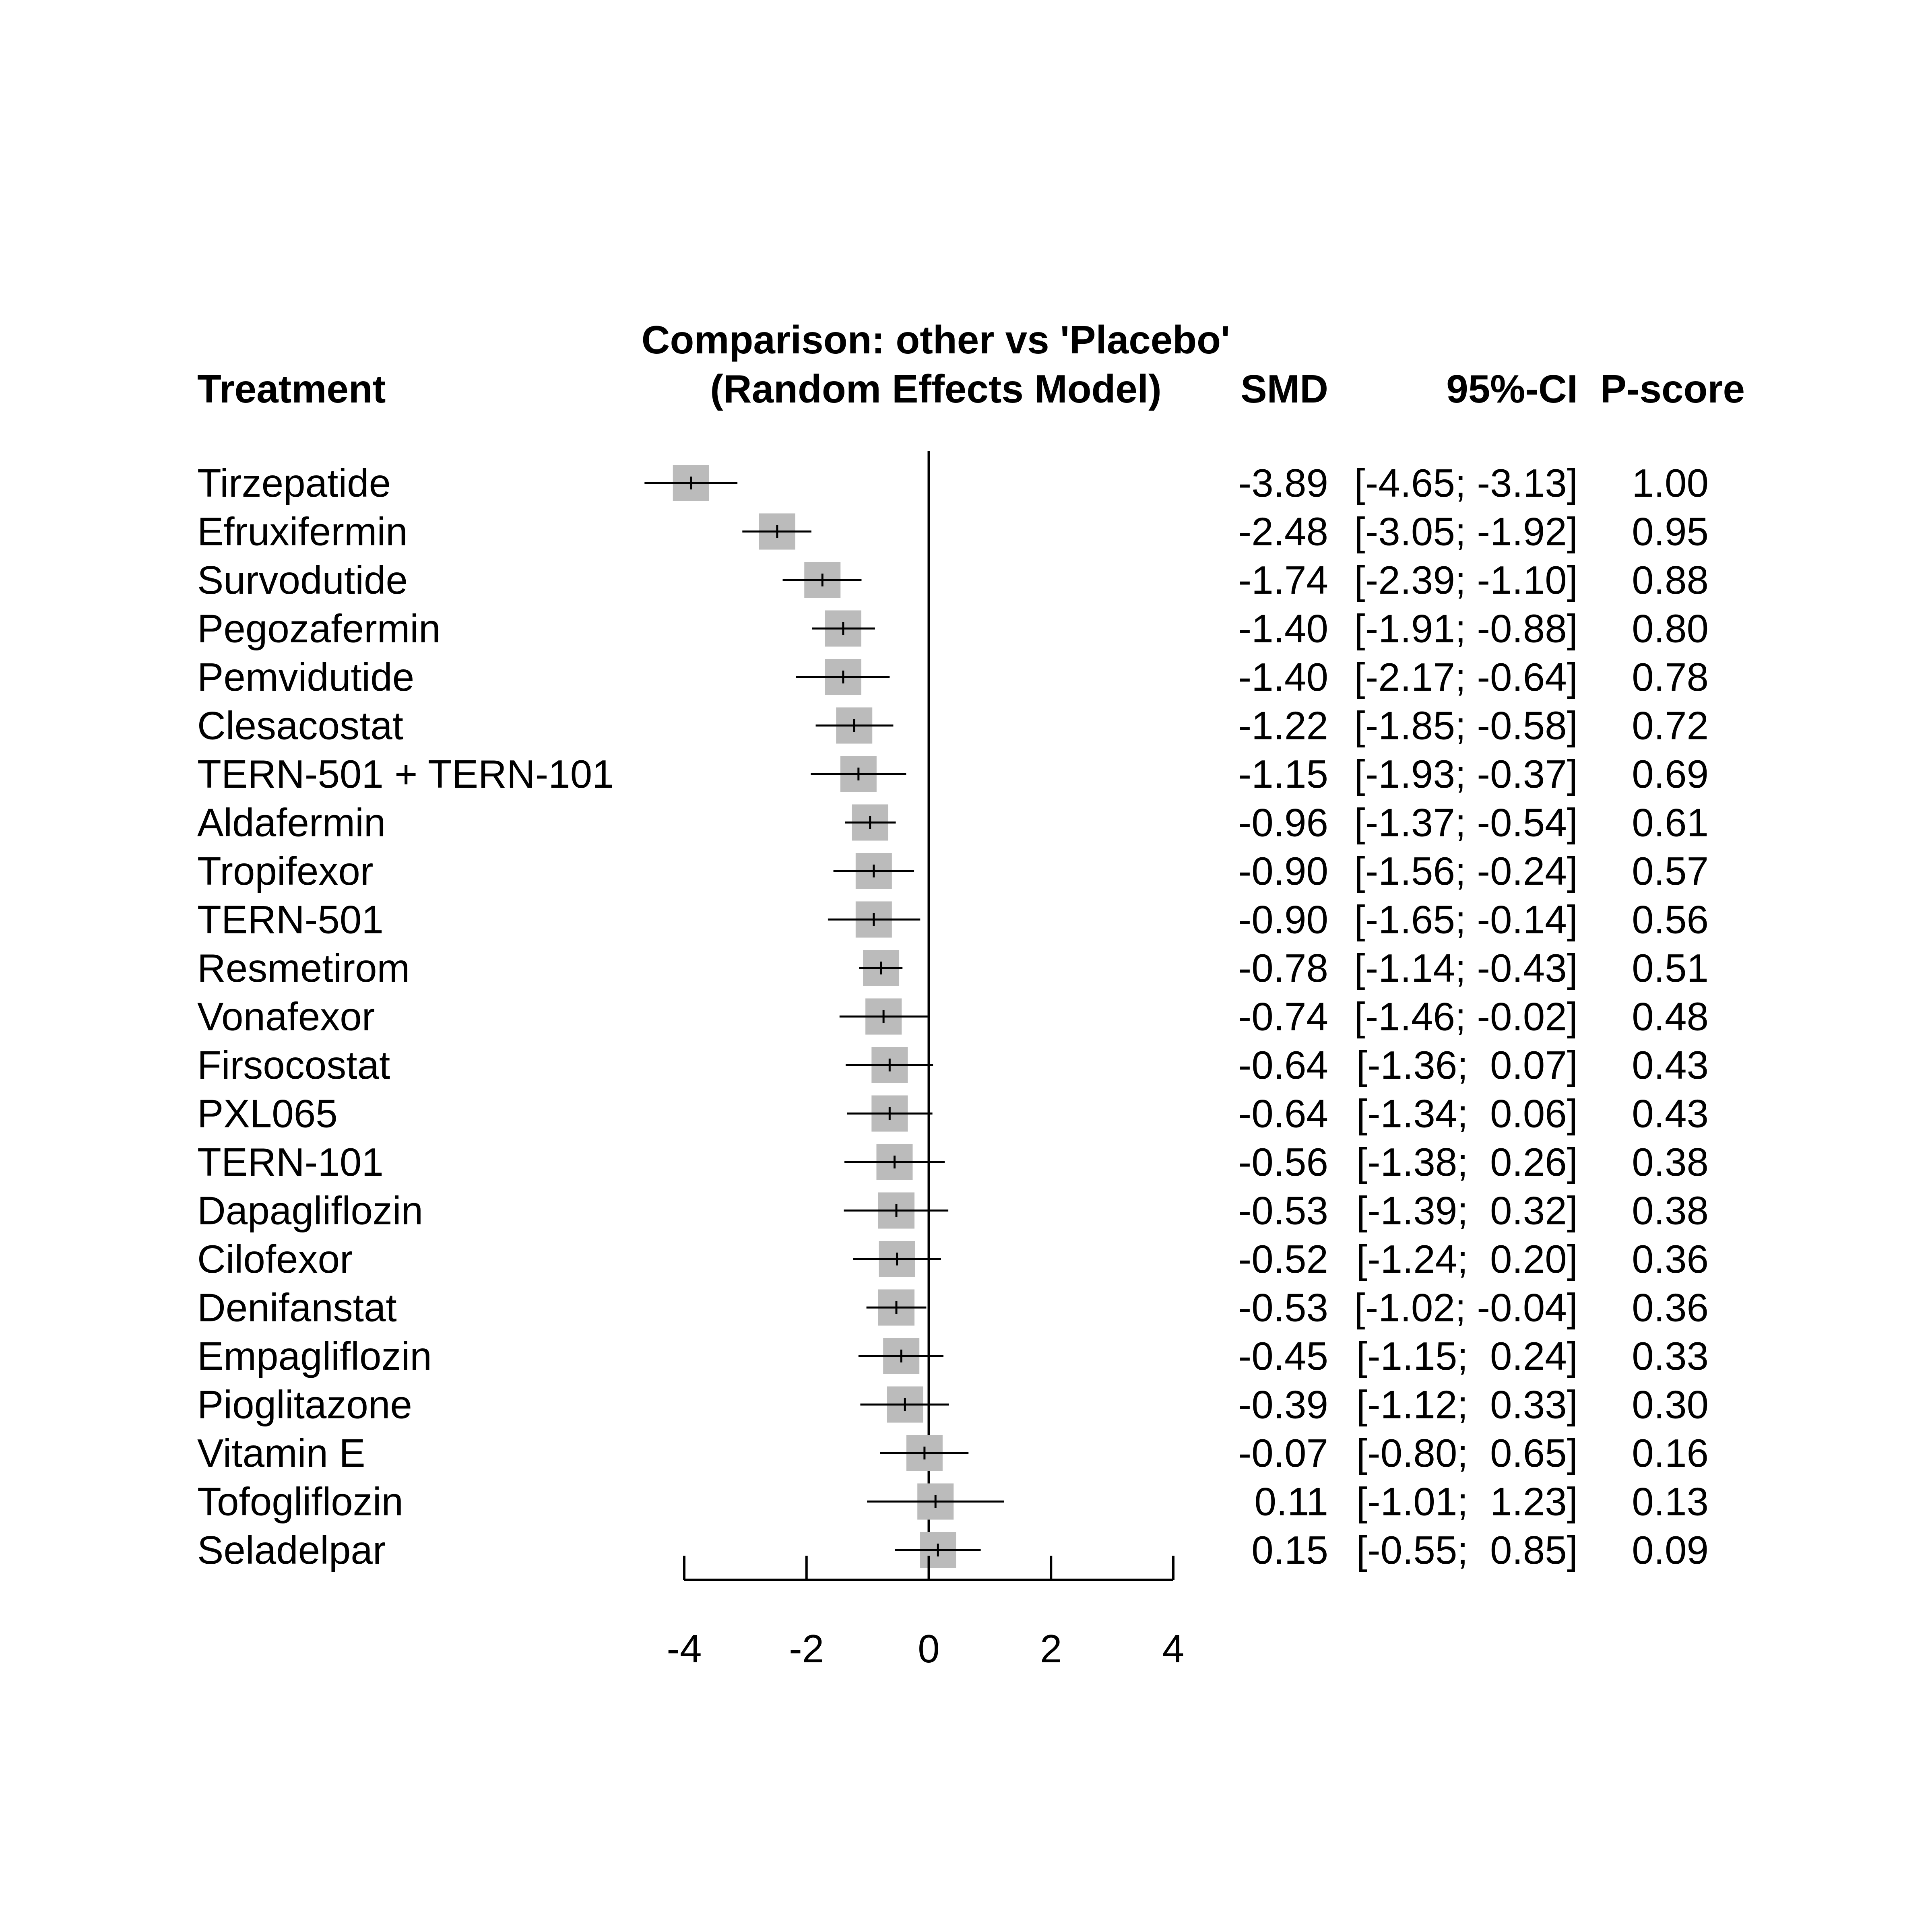 This screenshot has height=1932, width=1932. What do you see at coordinates (1466, 920) in the screenshot?
I see `ci-value: [-1.65; -0.14]` at bounding box center [1466, 920].